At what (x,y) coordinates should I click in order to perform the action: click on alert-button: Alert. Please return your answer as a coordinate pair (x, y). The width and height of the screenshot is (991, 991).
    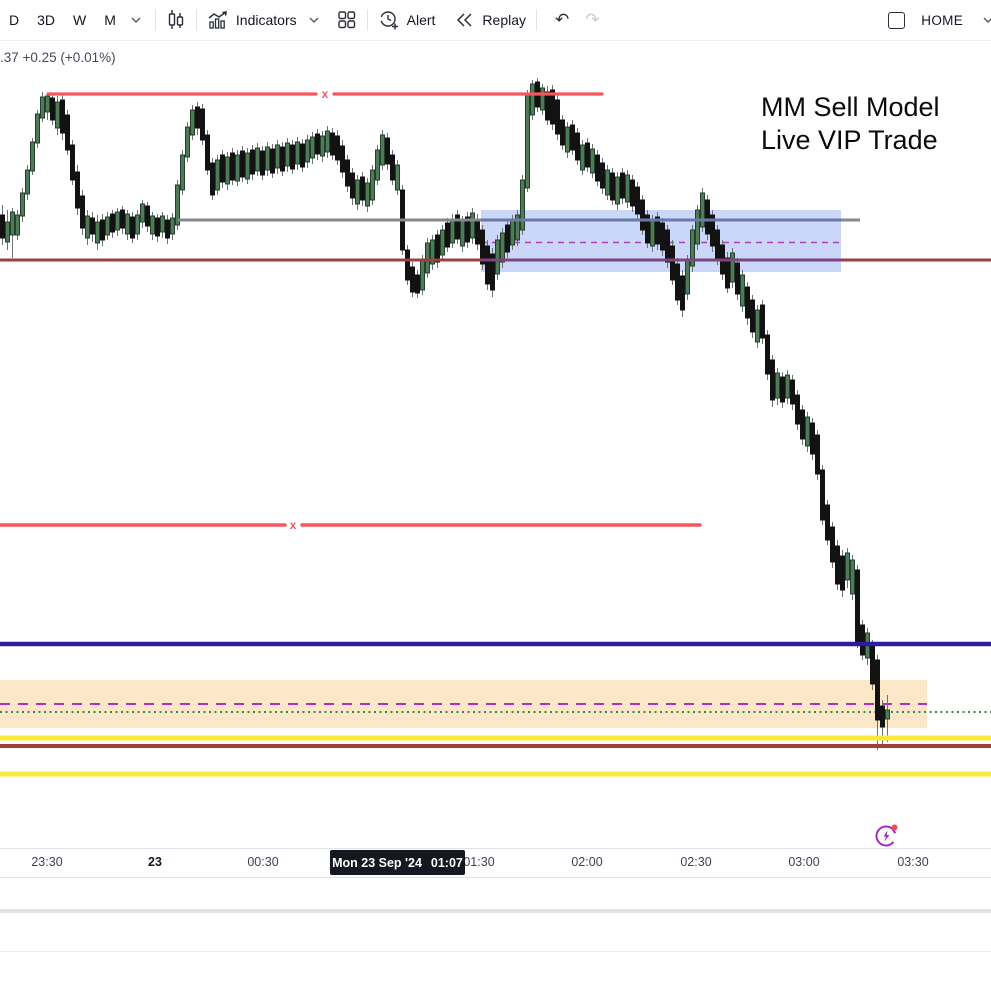
    Looking at the image, I should click on (407, 20).